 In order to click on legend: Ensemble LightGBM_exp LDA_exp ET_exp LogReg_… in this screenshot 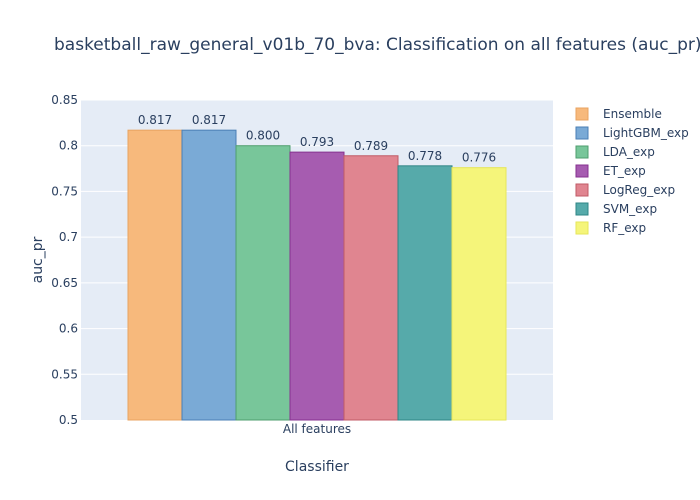, I will do `click(632, 171)`.